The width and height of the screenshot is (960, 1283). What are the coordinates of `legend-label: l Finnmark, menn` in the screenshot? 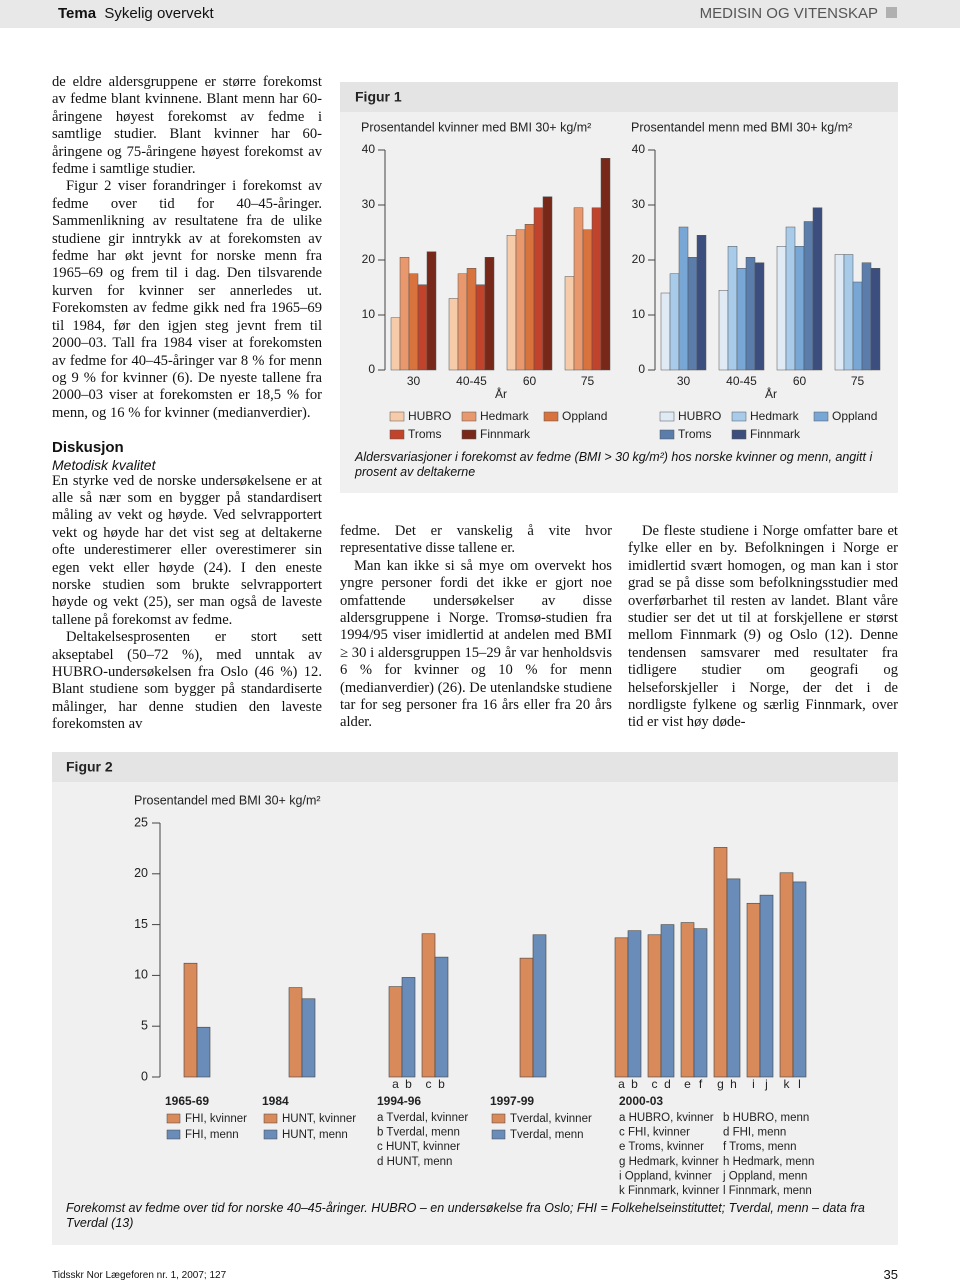 It's located at (767, 1191).